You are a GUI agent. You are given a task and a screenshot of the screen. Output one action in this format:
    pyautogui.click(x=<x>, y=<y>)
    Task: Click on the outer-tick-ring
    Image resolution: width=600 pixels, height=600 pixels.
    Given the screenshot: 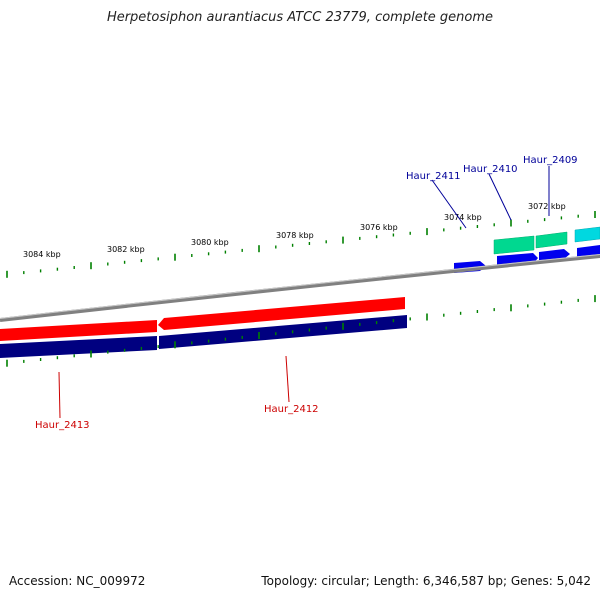 What is the action you would take?
    pyautogui.click(x=301, y=244)
    